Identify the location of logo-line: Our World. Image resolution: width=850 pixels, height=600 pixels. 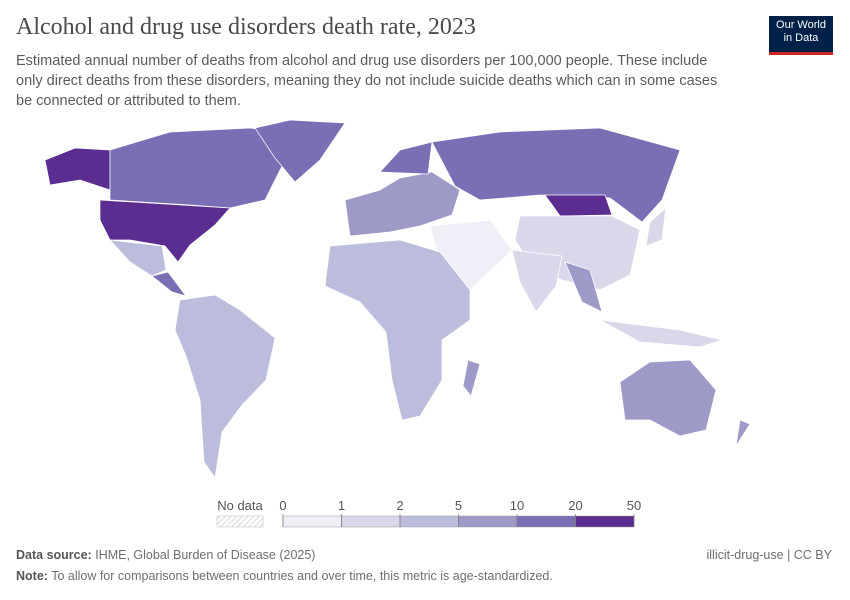
(801, 25).